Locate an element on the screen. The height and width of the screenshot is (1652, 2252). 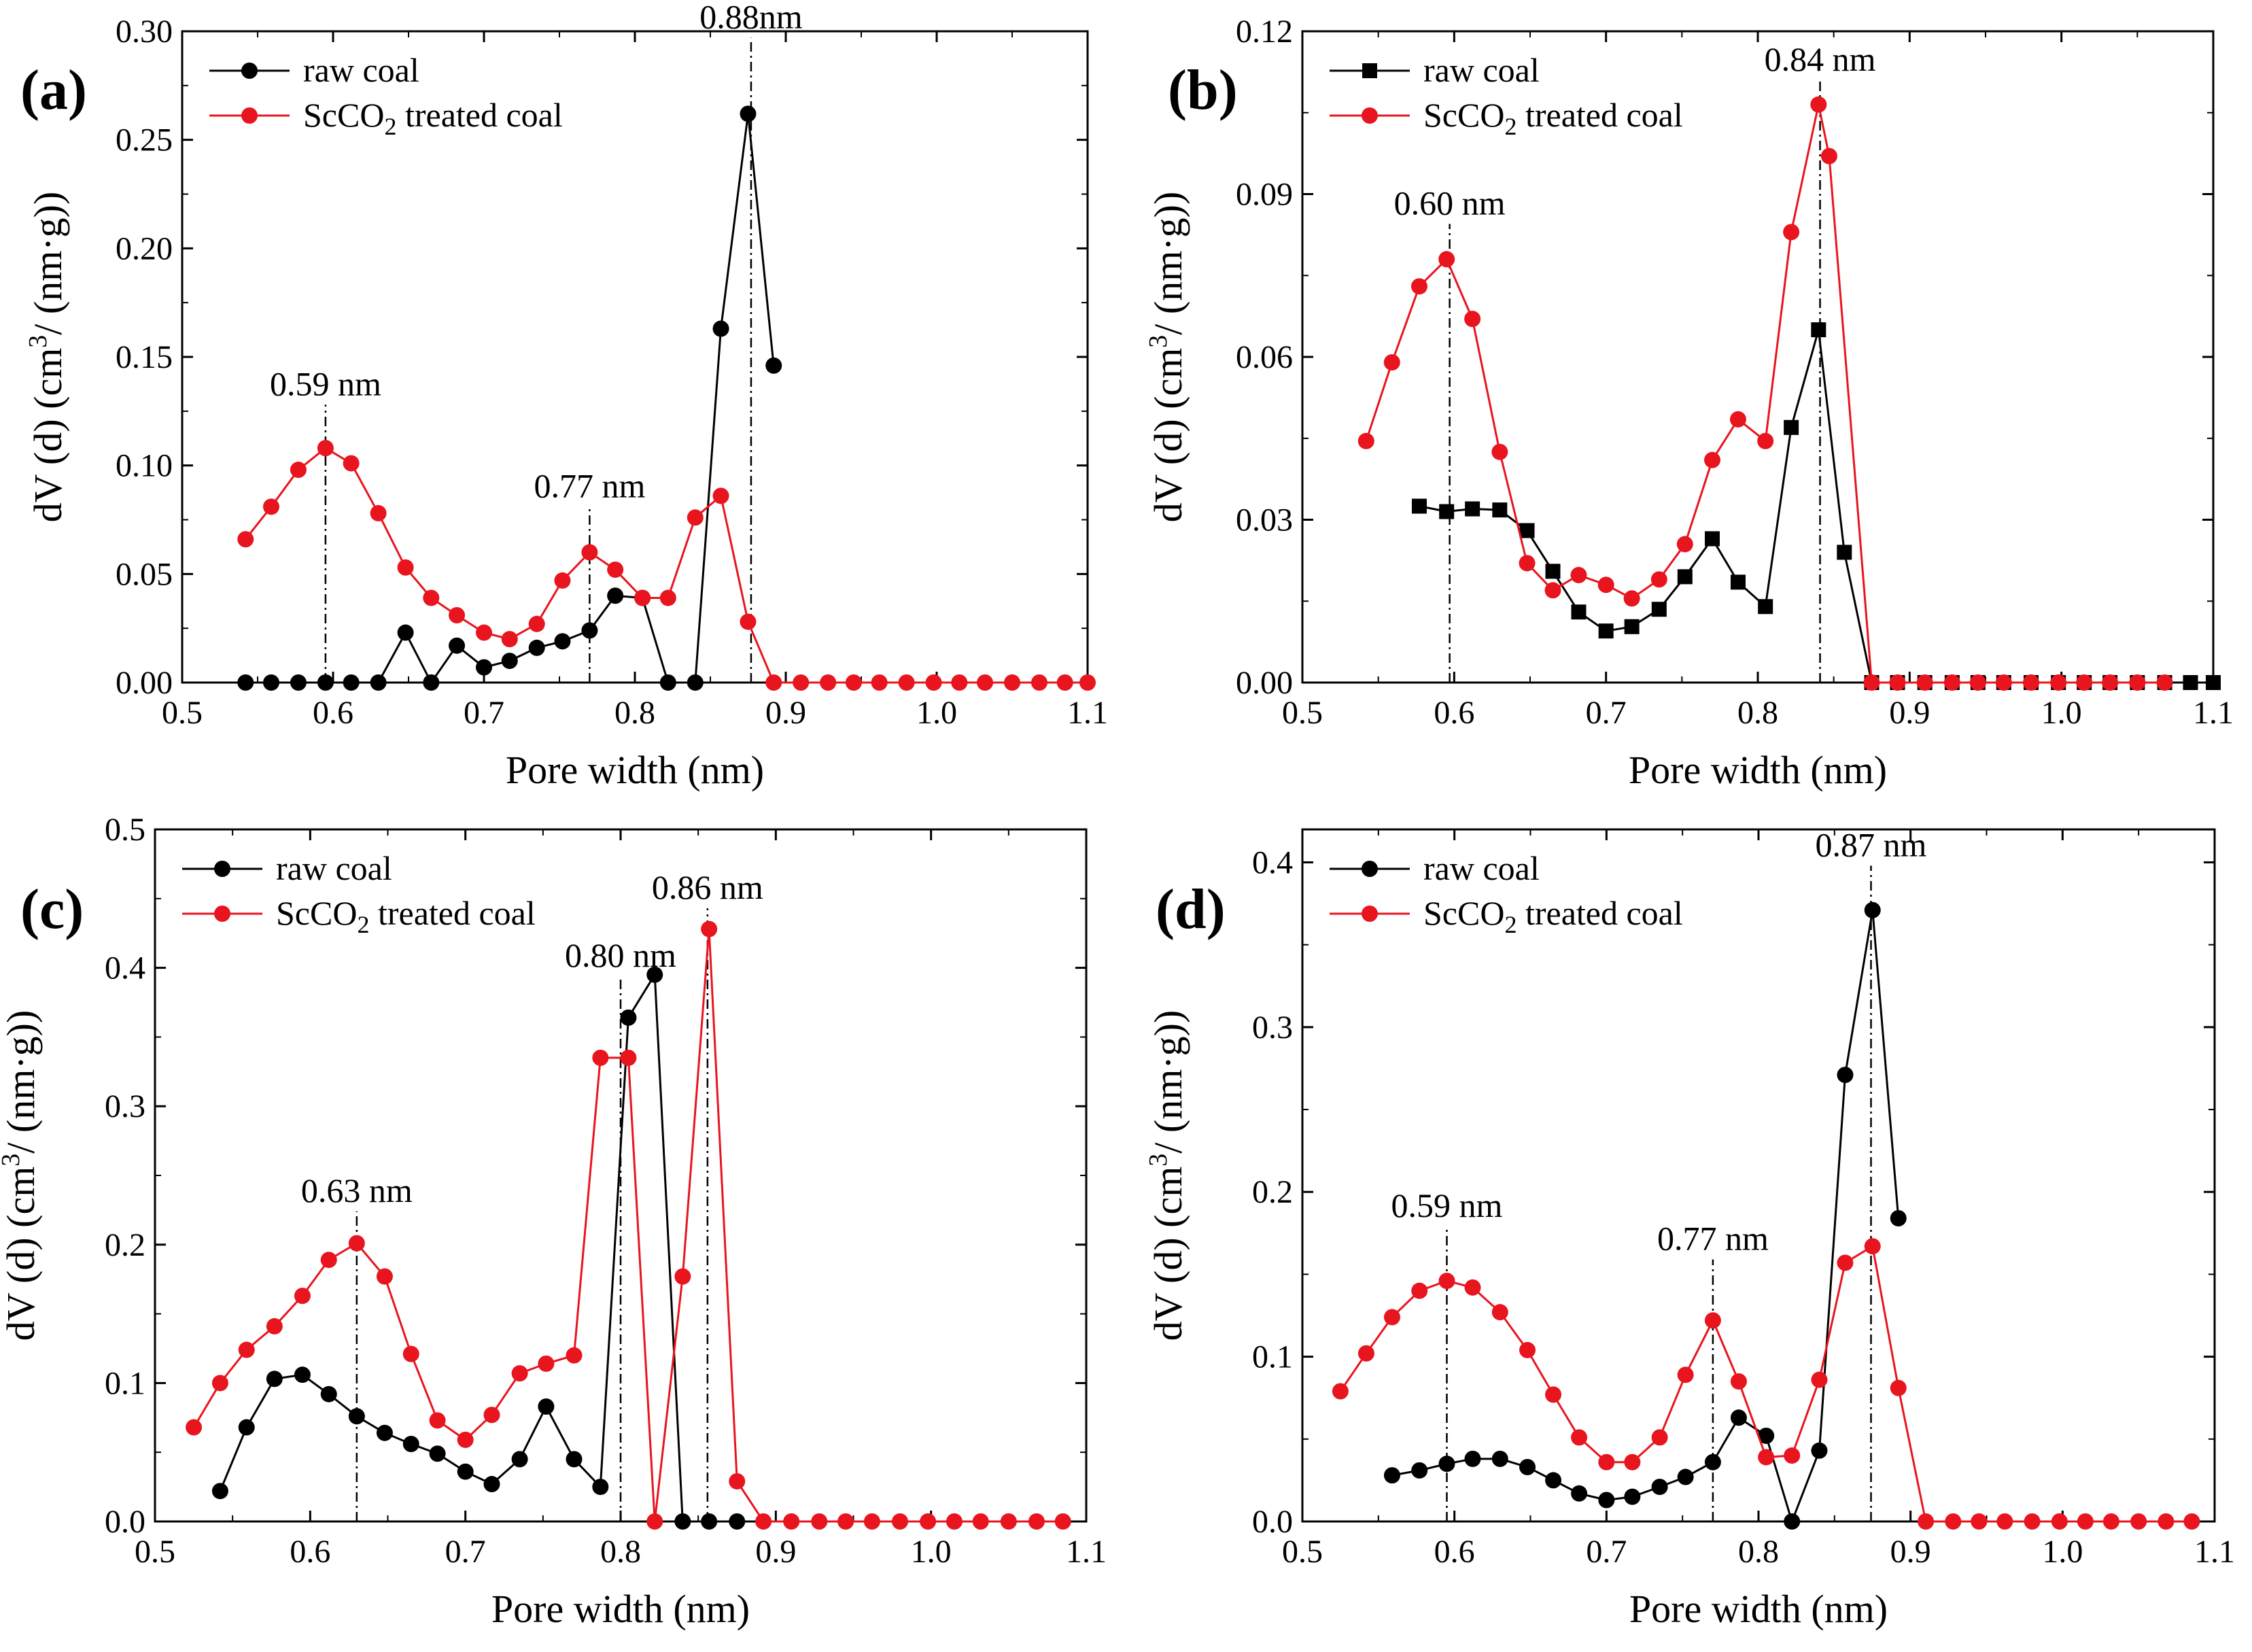
y-tick-label: 0.10 is located at coordinates (144, 466).